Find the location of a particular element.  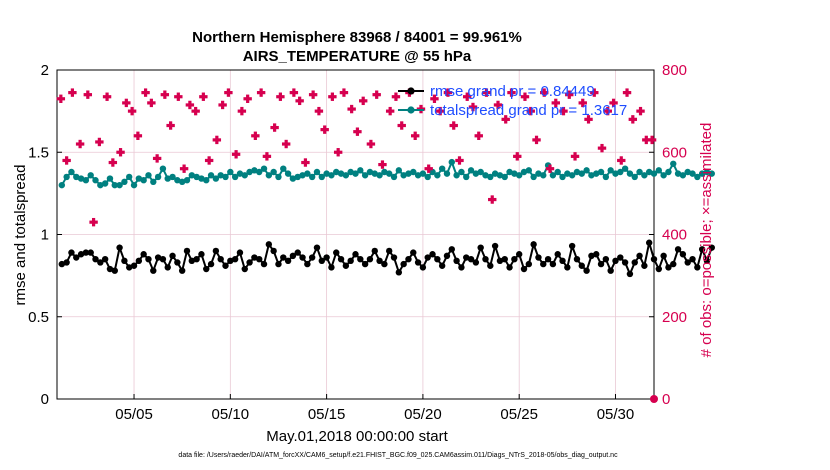

y-right-tick-label: 400 is located at coordinates (674, 235).